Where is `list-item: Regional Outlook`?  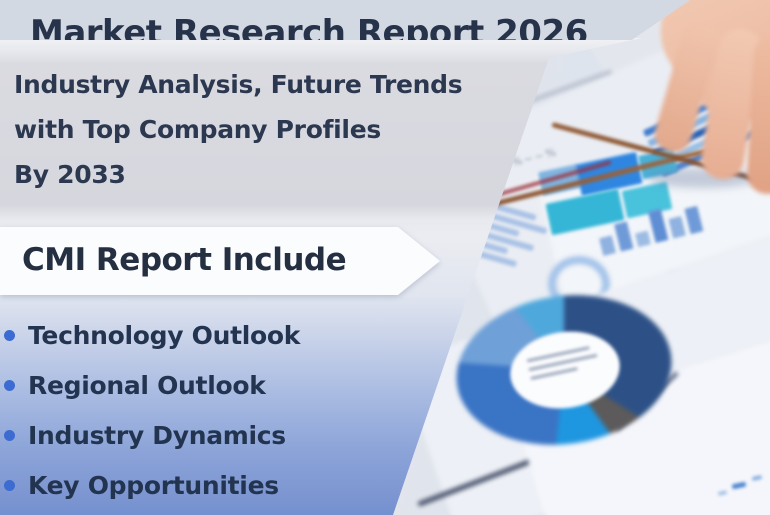
list-item: Regional Outlook is located at coordinates (152, 385).